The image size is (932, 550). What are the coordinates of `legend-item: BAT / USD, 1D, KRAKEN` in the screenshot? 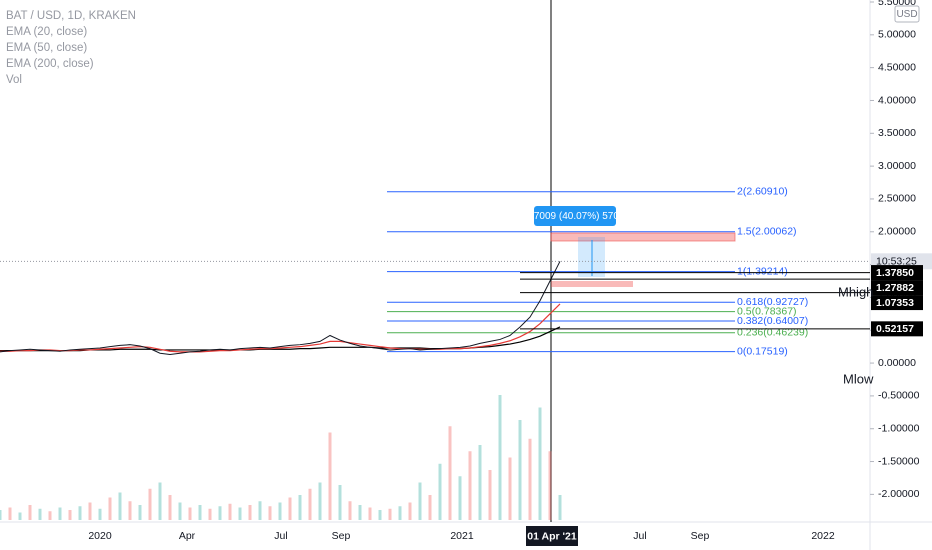 It's located at (71, 16).